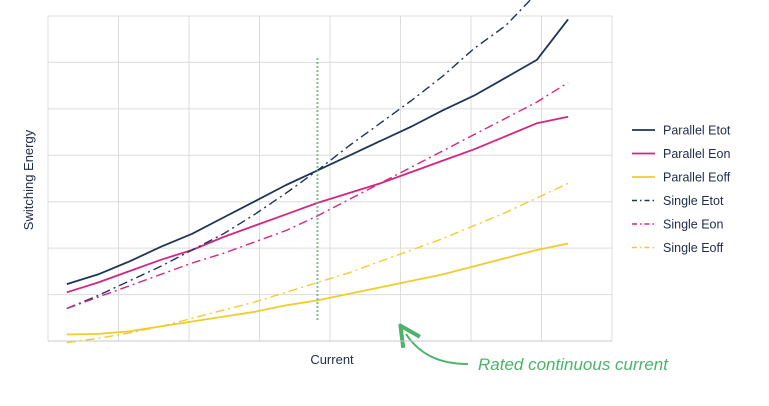 The image size is (769, 406). I want to click on legend-entry: Single Eoff, so click(693, 248).